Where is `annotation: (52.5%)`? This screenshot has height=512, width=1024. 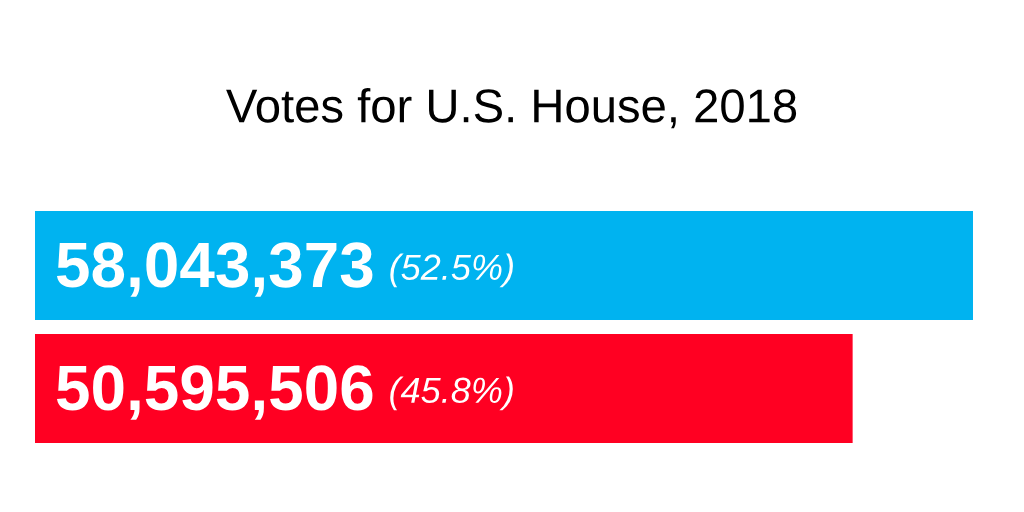
annotation: (52.5%) is located at coordinates (451, 270).